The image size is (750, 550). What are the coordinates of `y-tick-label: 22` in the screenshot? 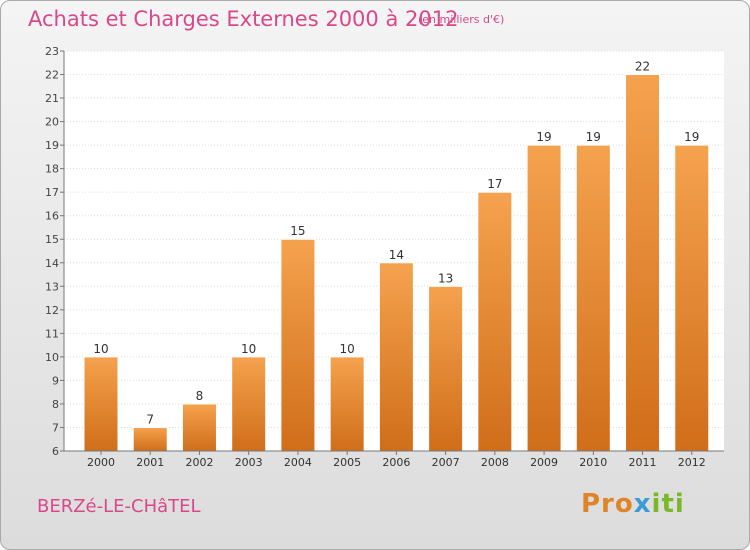 It's located at (52, 75).